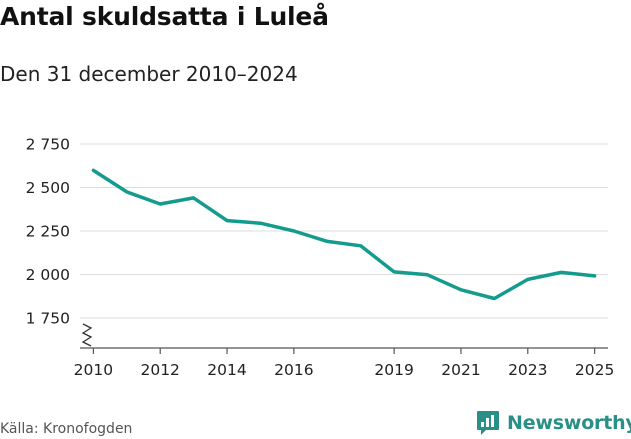 Image resolution: width=631 pixels, height=439 pixels. I want to click on source-note: Källa: Kronofogden, so click(66, 429).